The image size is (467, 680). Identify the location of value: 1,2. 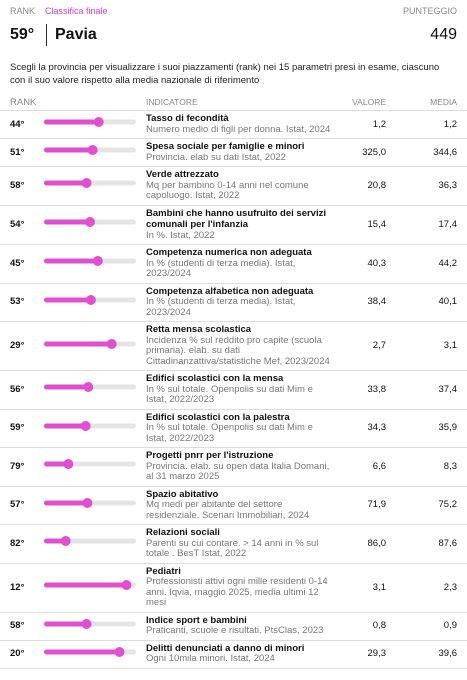
(379, 124).